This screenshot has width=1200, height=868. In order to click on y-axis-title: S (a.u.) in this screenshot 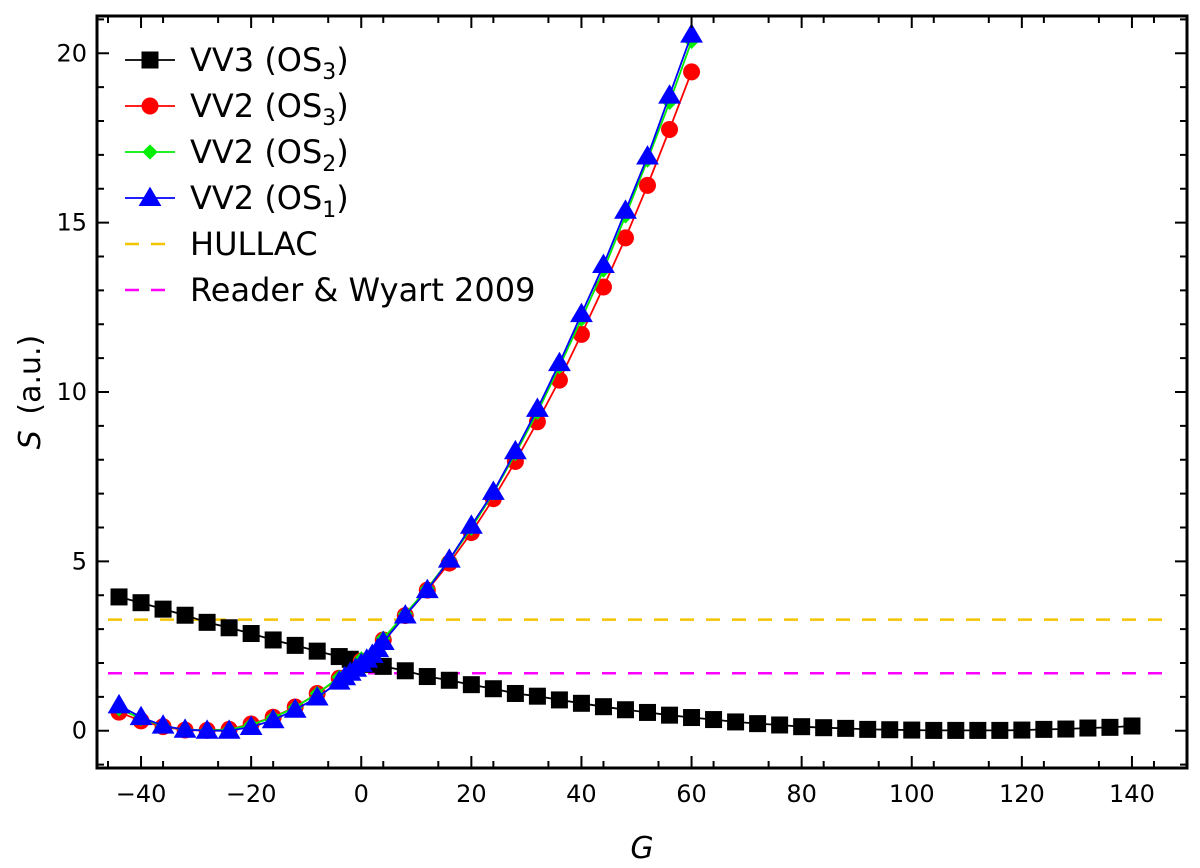, I will do `click(30, 392)`.